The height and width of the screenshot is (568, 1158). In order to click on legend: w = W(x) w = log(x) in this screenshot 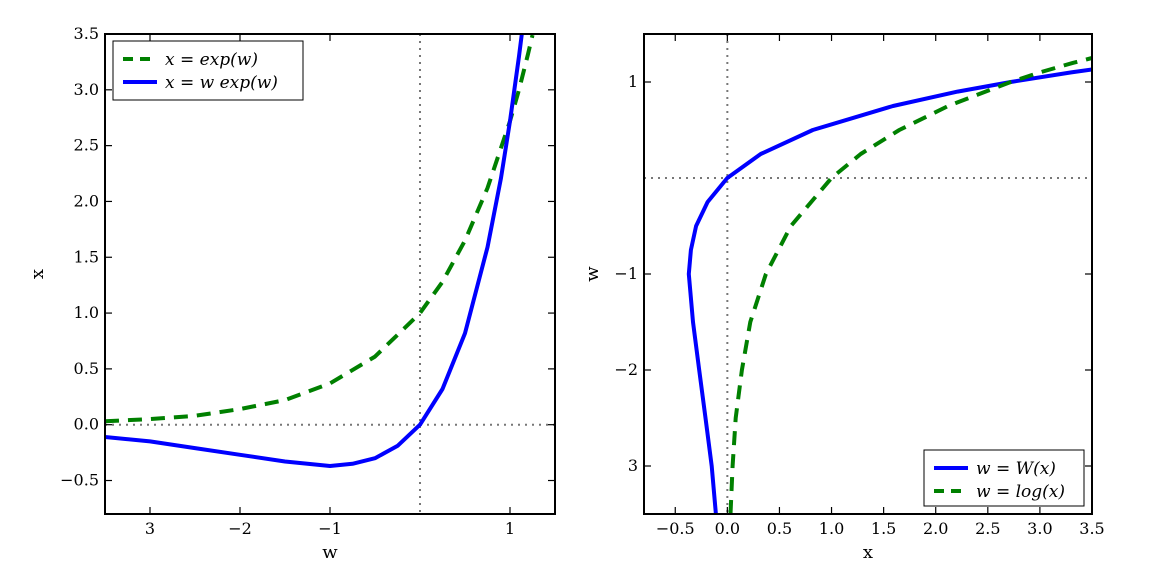, I will do `click(1004, 478)`.